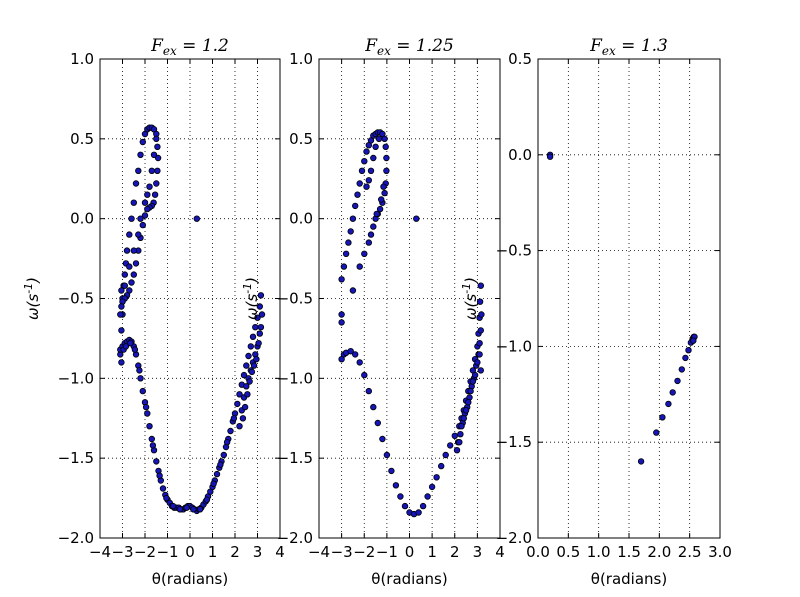 The width and height of the screenshot is (800, 597). Describe the element at coordinates (514, 442) in the screenshot. I see `y-tick-label: −1.5` at that location.